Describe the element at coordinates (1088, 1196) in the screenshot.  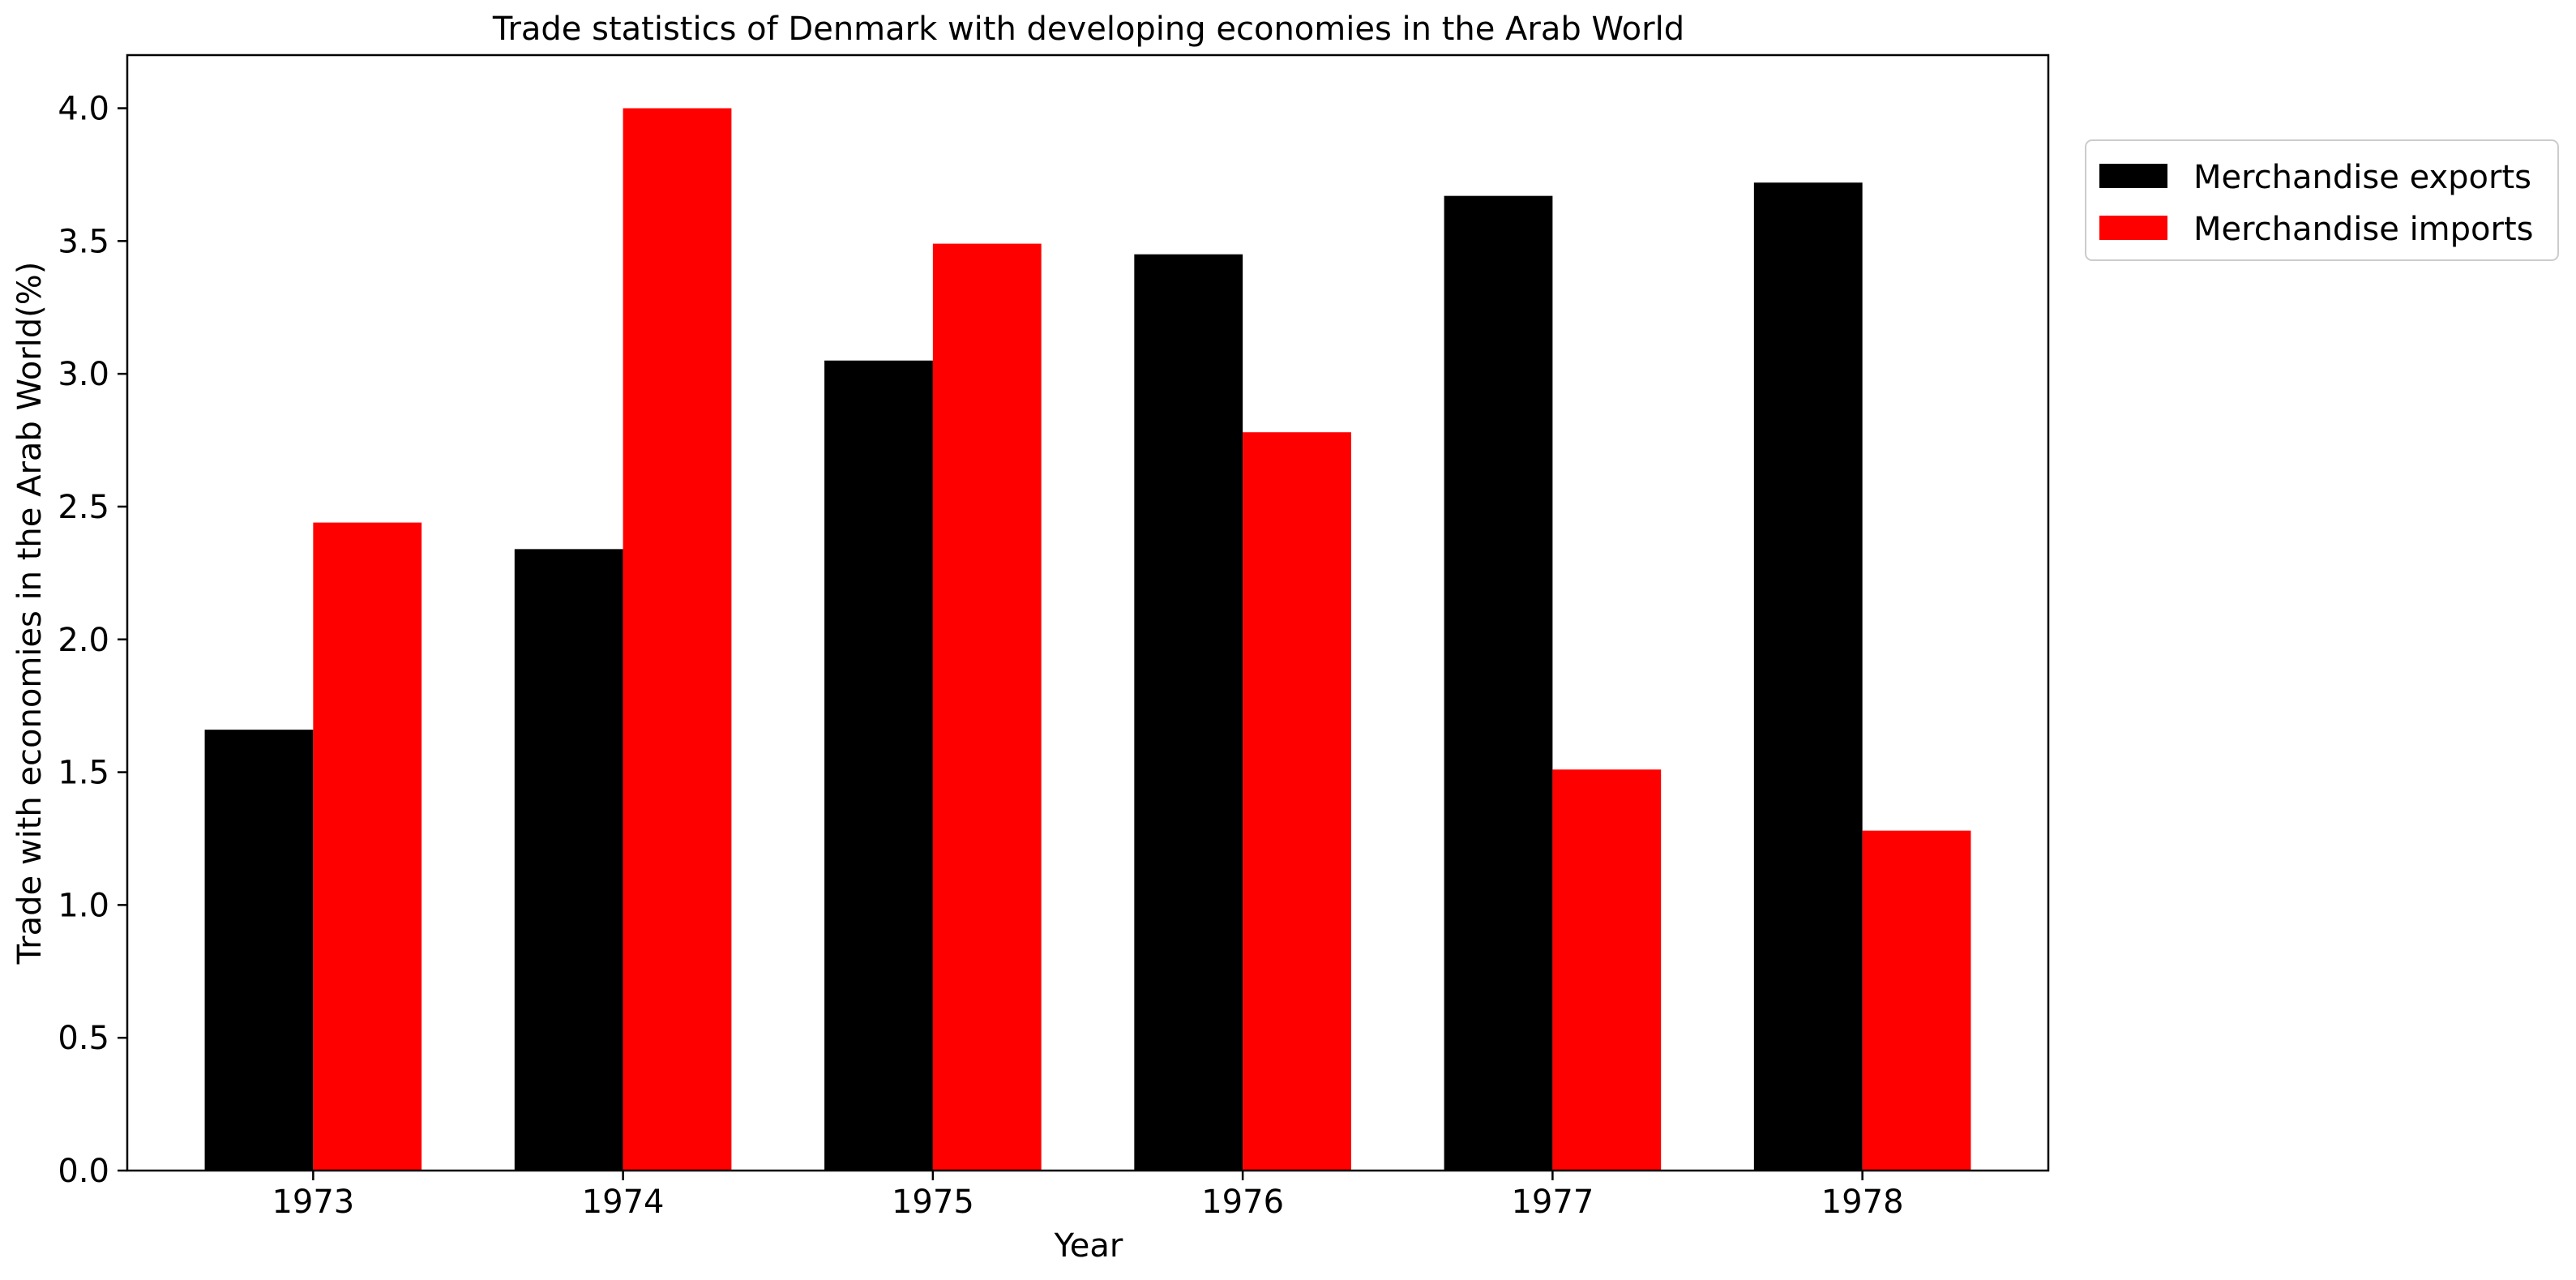
I see `x-axis: 1973 1974 1975 1976 1977 1978` at that location.